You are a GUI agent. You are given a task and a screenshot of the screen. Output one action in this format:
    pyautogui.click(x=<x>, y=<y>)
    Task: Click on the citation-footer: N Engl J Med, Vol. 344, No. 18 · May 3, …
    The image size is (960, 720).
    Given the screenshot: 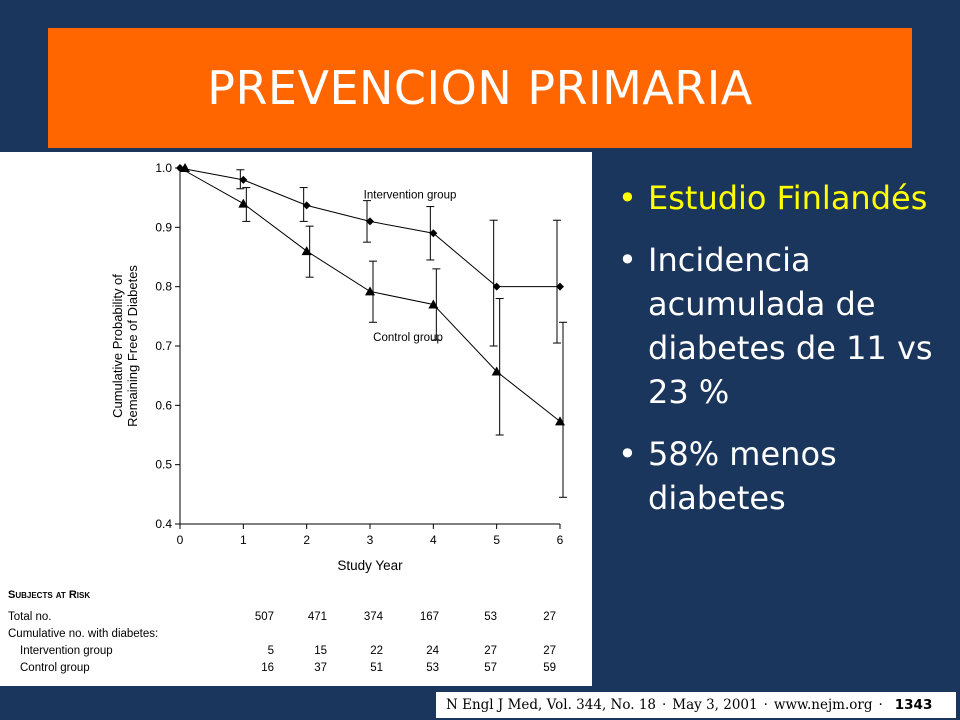 What is the action you would take?
    pyautogui.click(x=696, y=705)
    